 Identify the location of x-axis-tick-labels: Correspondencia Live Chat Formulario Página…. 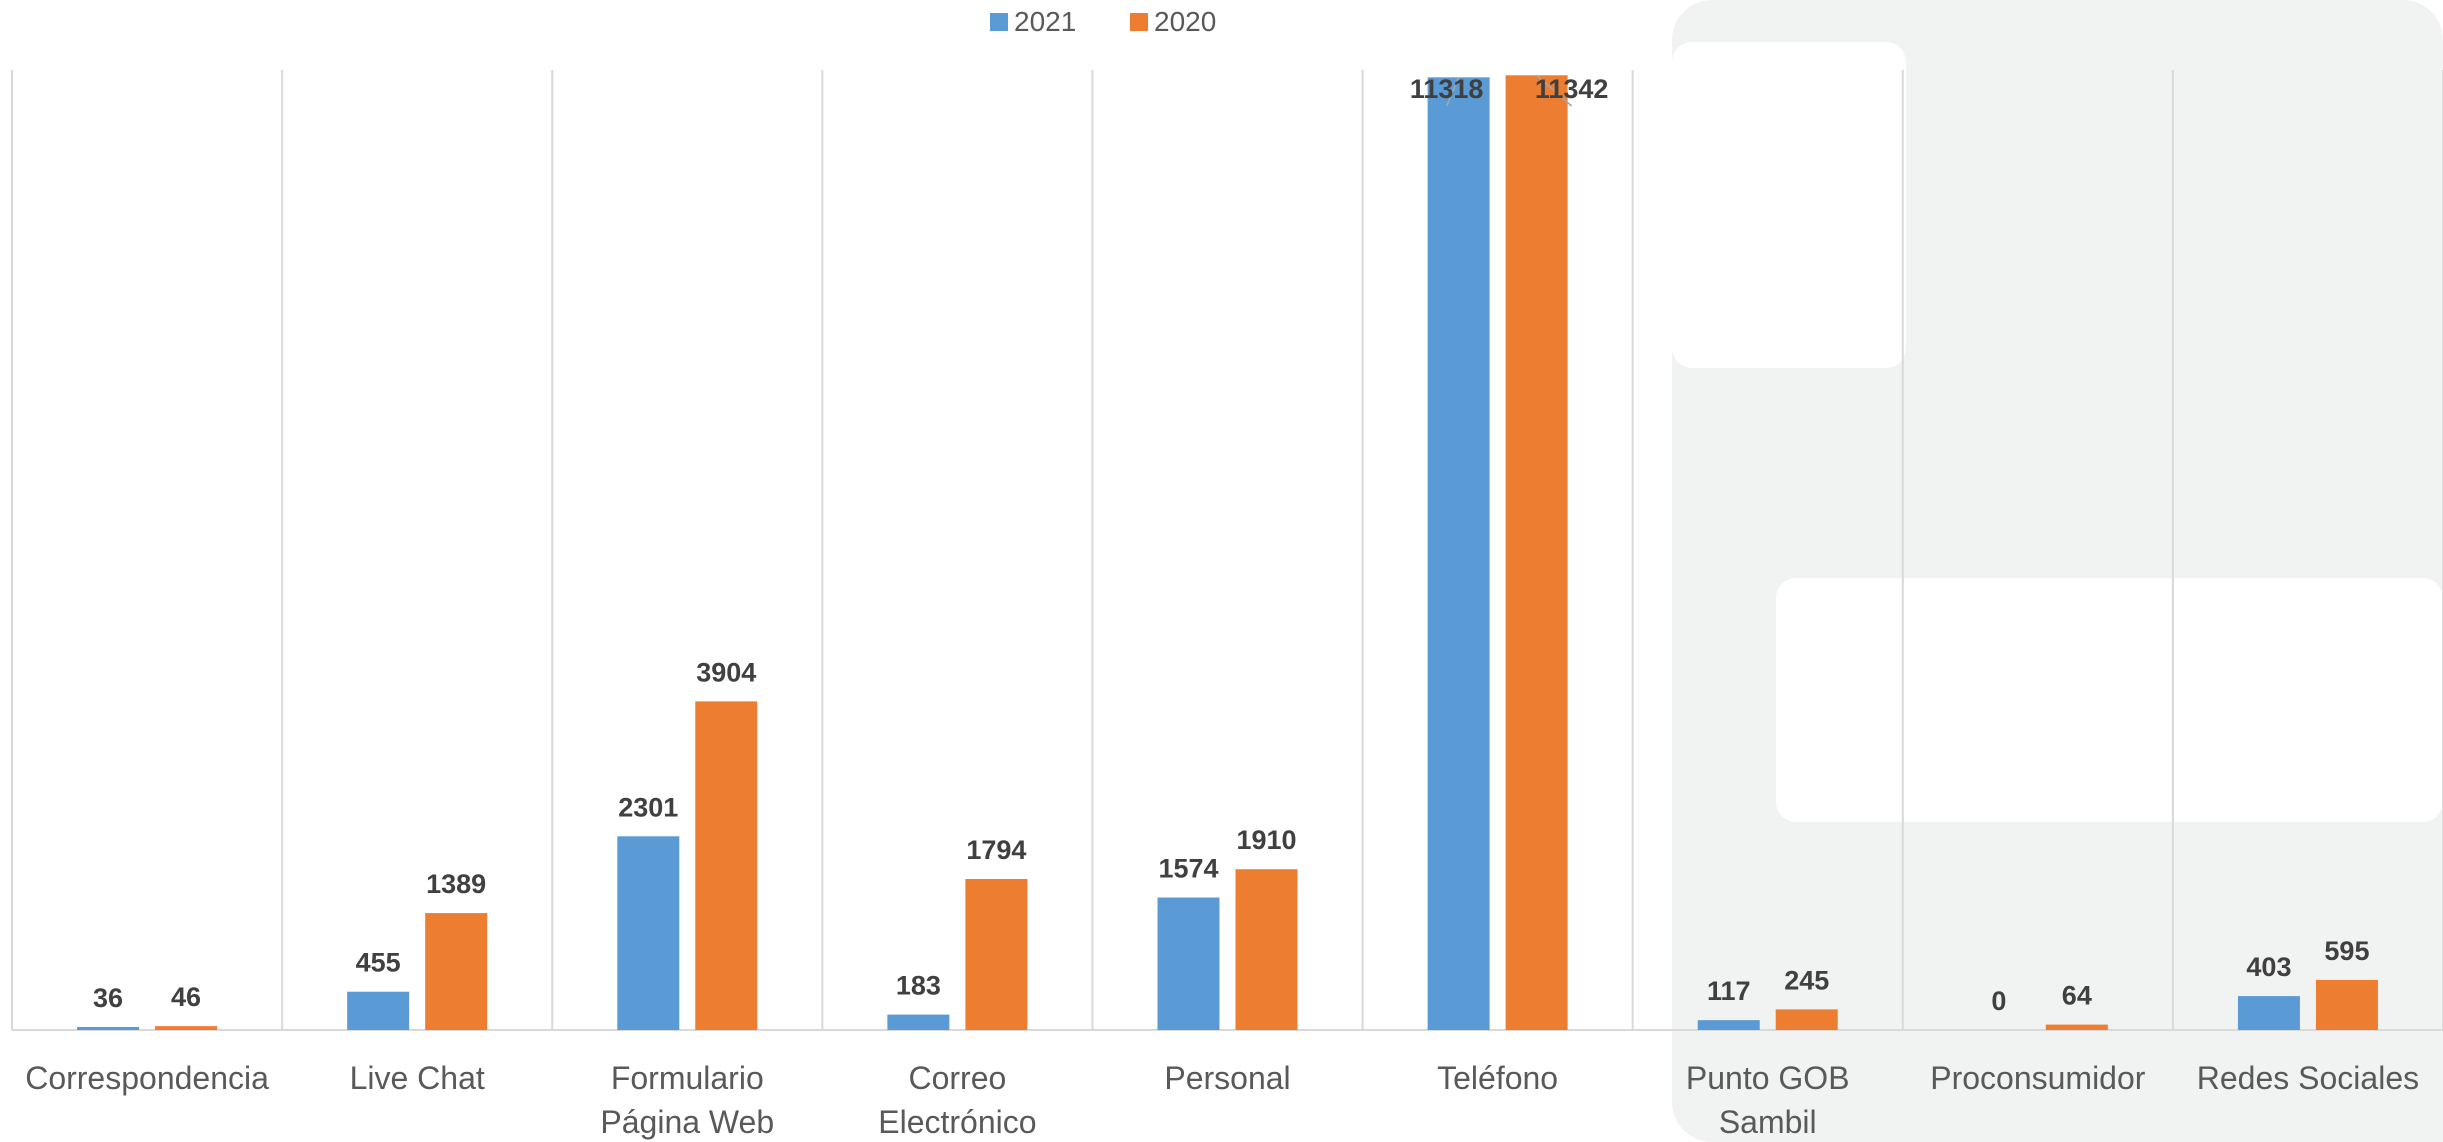
(1222, 1100).